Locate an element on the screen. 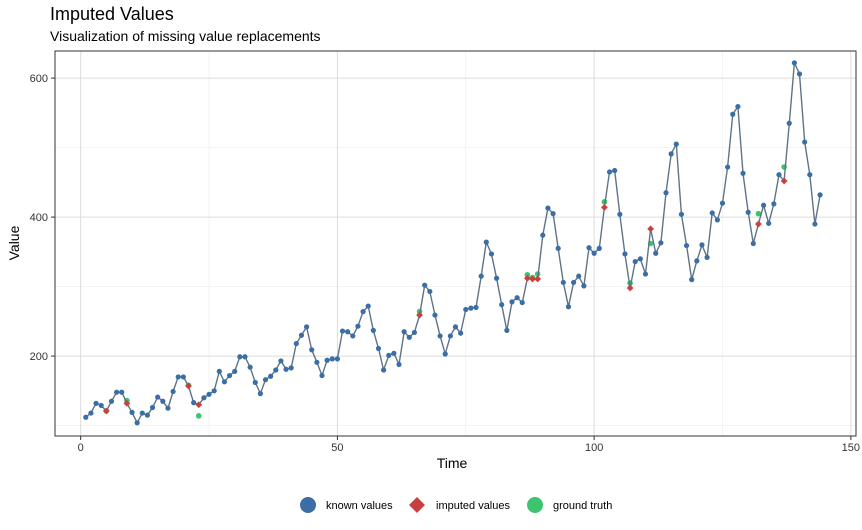 The height and width of the screenshot is (530, 862). legend-label-truth: ground truth is located at coordinates (582, 506).